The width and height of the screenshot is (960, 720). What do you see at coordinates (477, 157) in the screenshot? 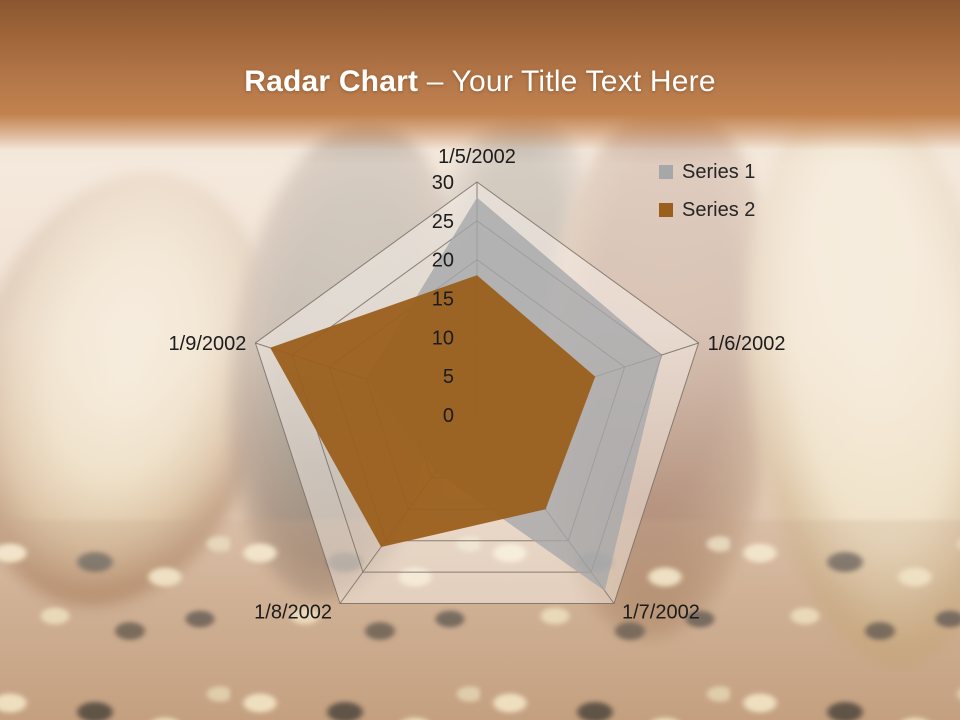
I see `category-label: 1/5/2002` at bounding box center [477, 157].